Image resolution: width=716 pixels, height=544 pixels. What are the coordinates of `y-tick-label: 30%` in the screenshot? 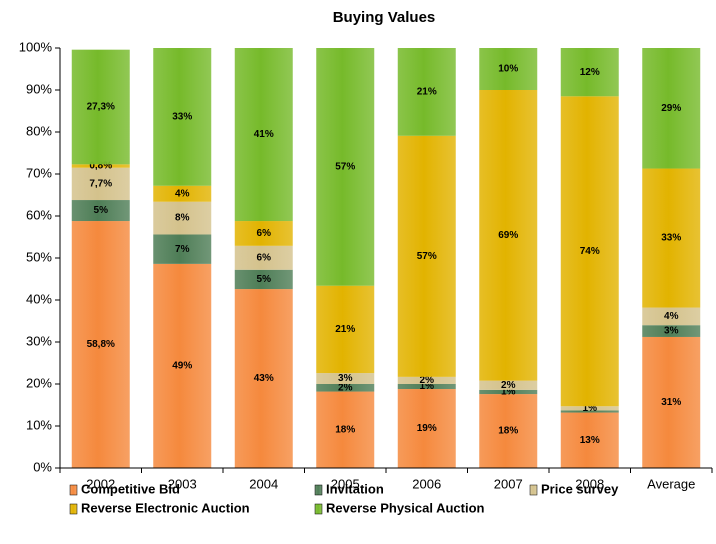 It's located at (39, 340).